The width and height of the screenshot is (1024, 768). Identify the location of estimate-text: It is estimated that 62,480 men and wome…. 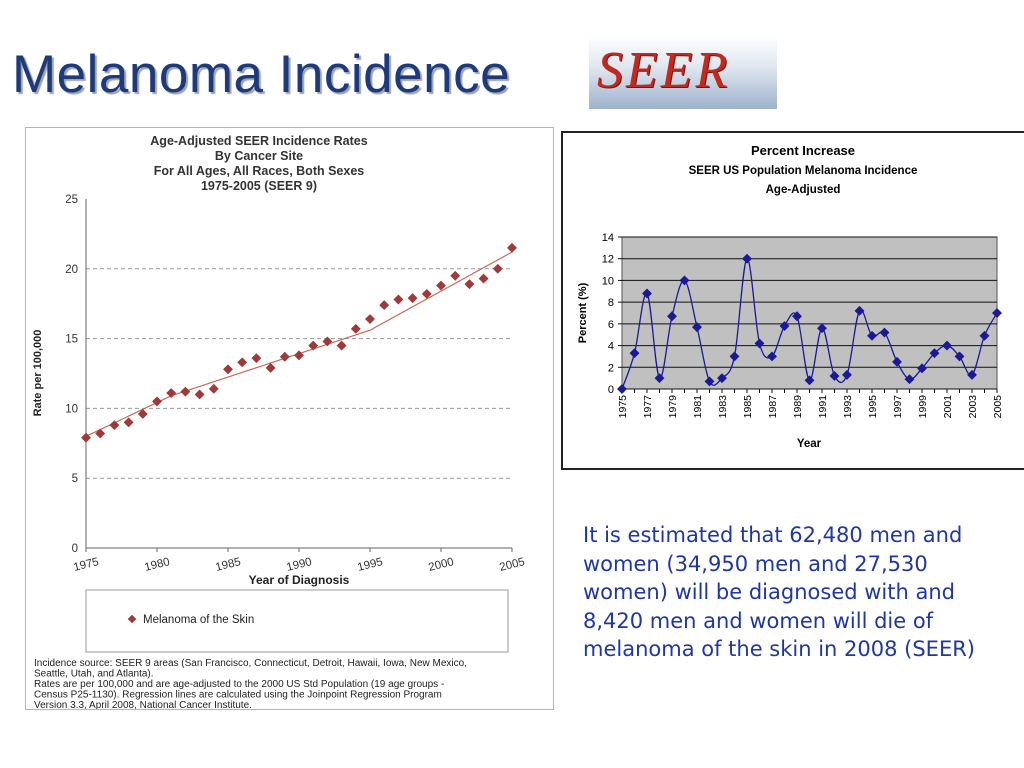
(779, 592).